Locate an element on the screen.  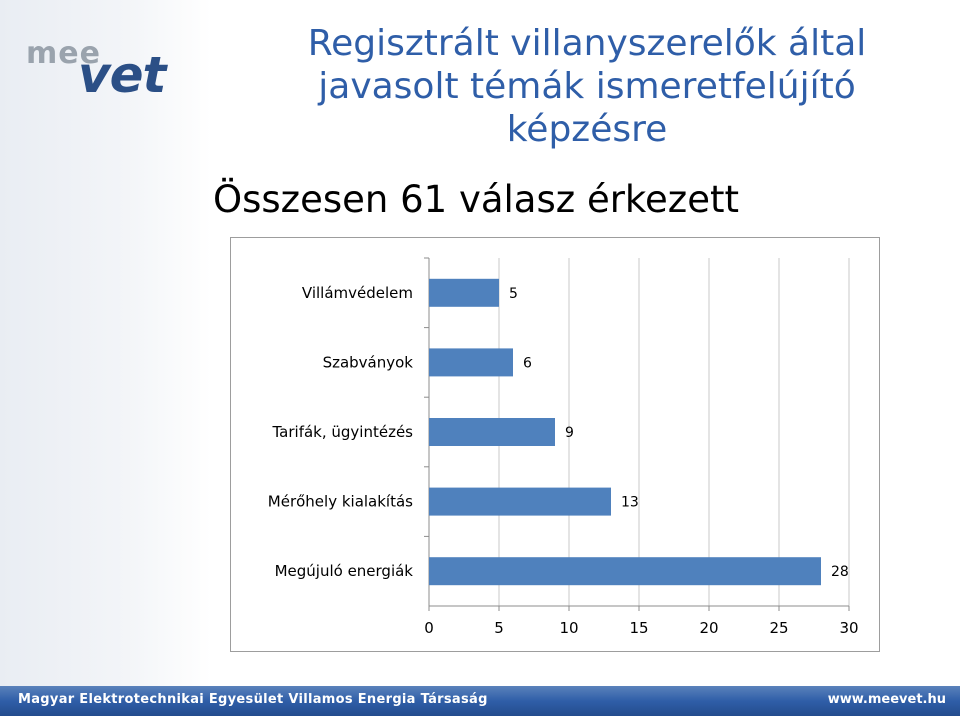
slide-subtitle: Összesen 61 válasz érkezett is located at coordinates (476, 199).